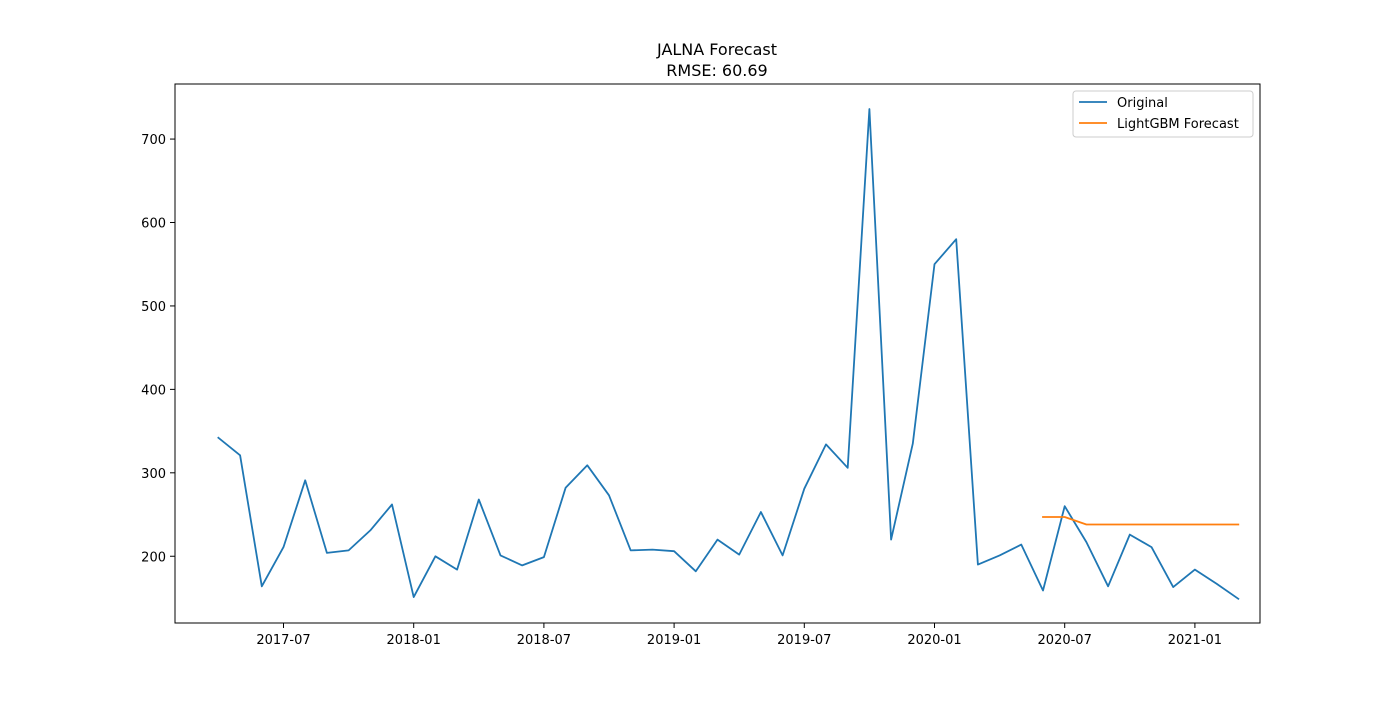 Image resolution: width=1400 pixels, height=704 pixels. I want to click on legend-label: Original, so click(1142, 103).